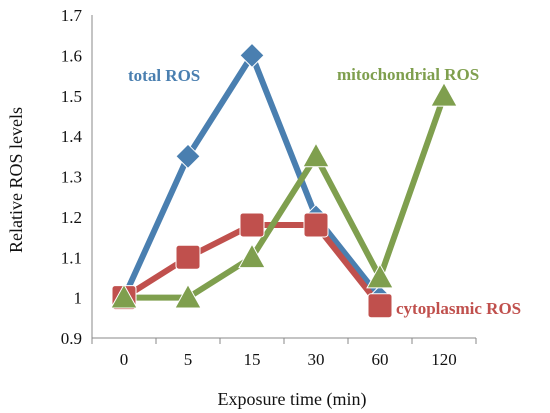  What do you see at coordinates (188, 359) in the screenshot?
I see `x-tick-label: 5` at bounding box center [188, 359].